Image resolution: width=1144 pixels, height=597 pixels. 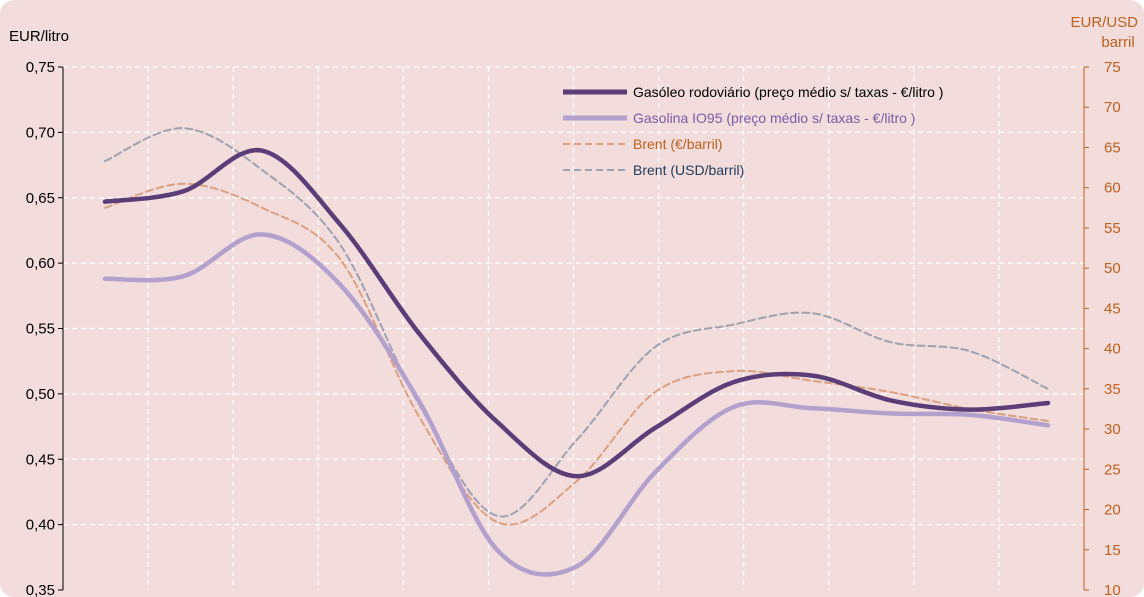 What do you see at coordinates (1112, 510) in the screenshot?
I see `y-right-tick-label: 20` at bounding box center [1112, 510].